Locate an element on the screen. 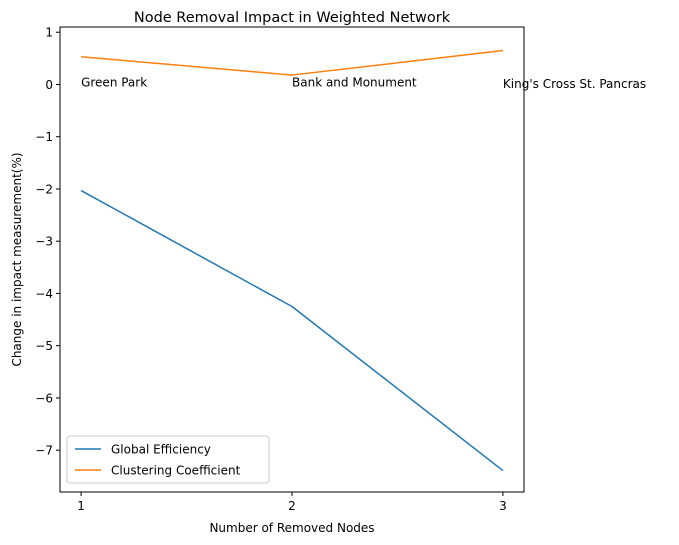 The height and width of the screenshot is (545, 679). x-tick-label: 3 is located at coordinates (503, 506).